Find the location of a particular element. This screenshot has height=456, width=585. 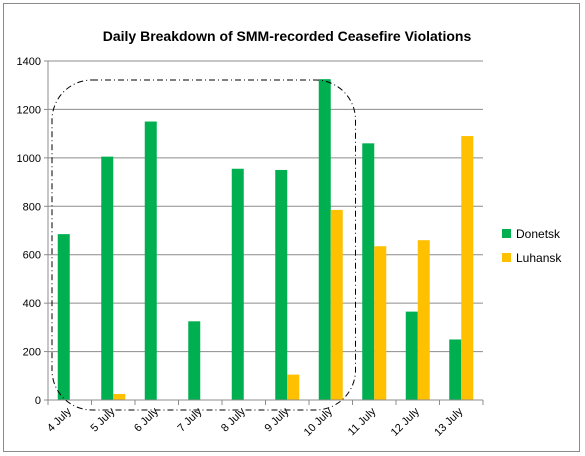

x-tick-label: 13 July is located at coordinates (448, 421).